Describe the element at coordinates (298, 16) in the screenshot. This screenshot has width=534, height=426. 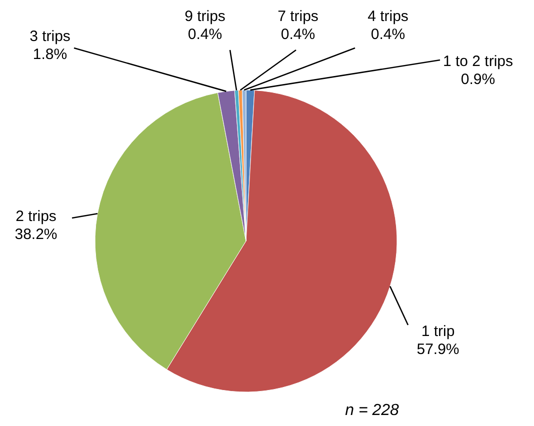
I see `slice-label: 7 trips` at that location.